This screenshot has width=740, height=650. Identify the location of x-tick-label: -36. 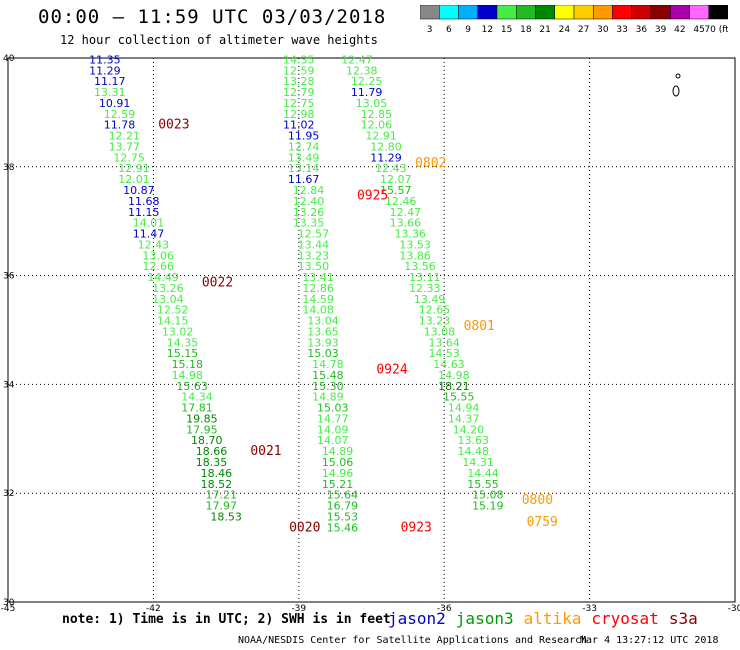
(444, 609).